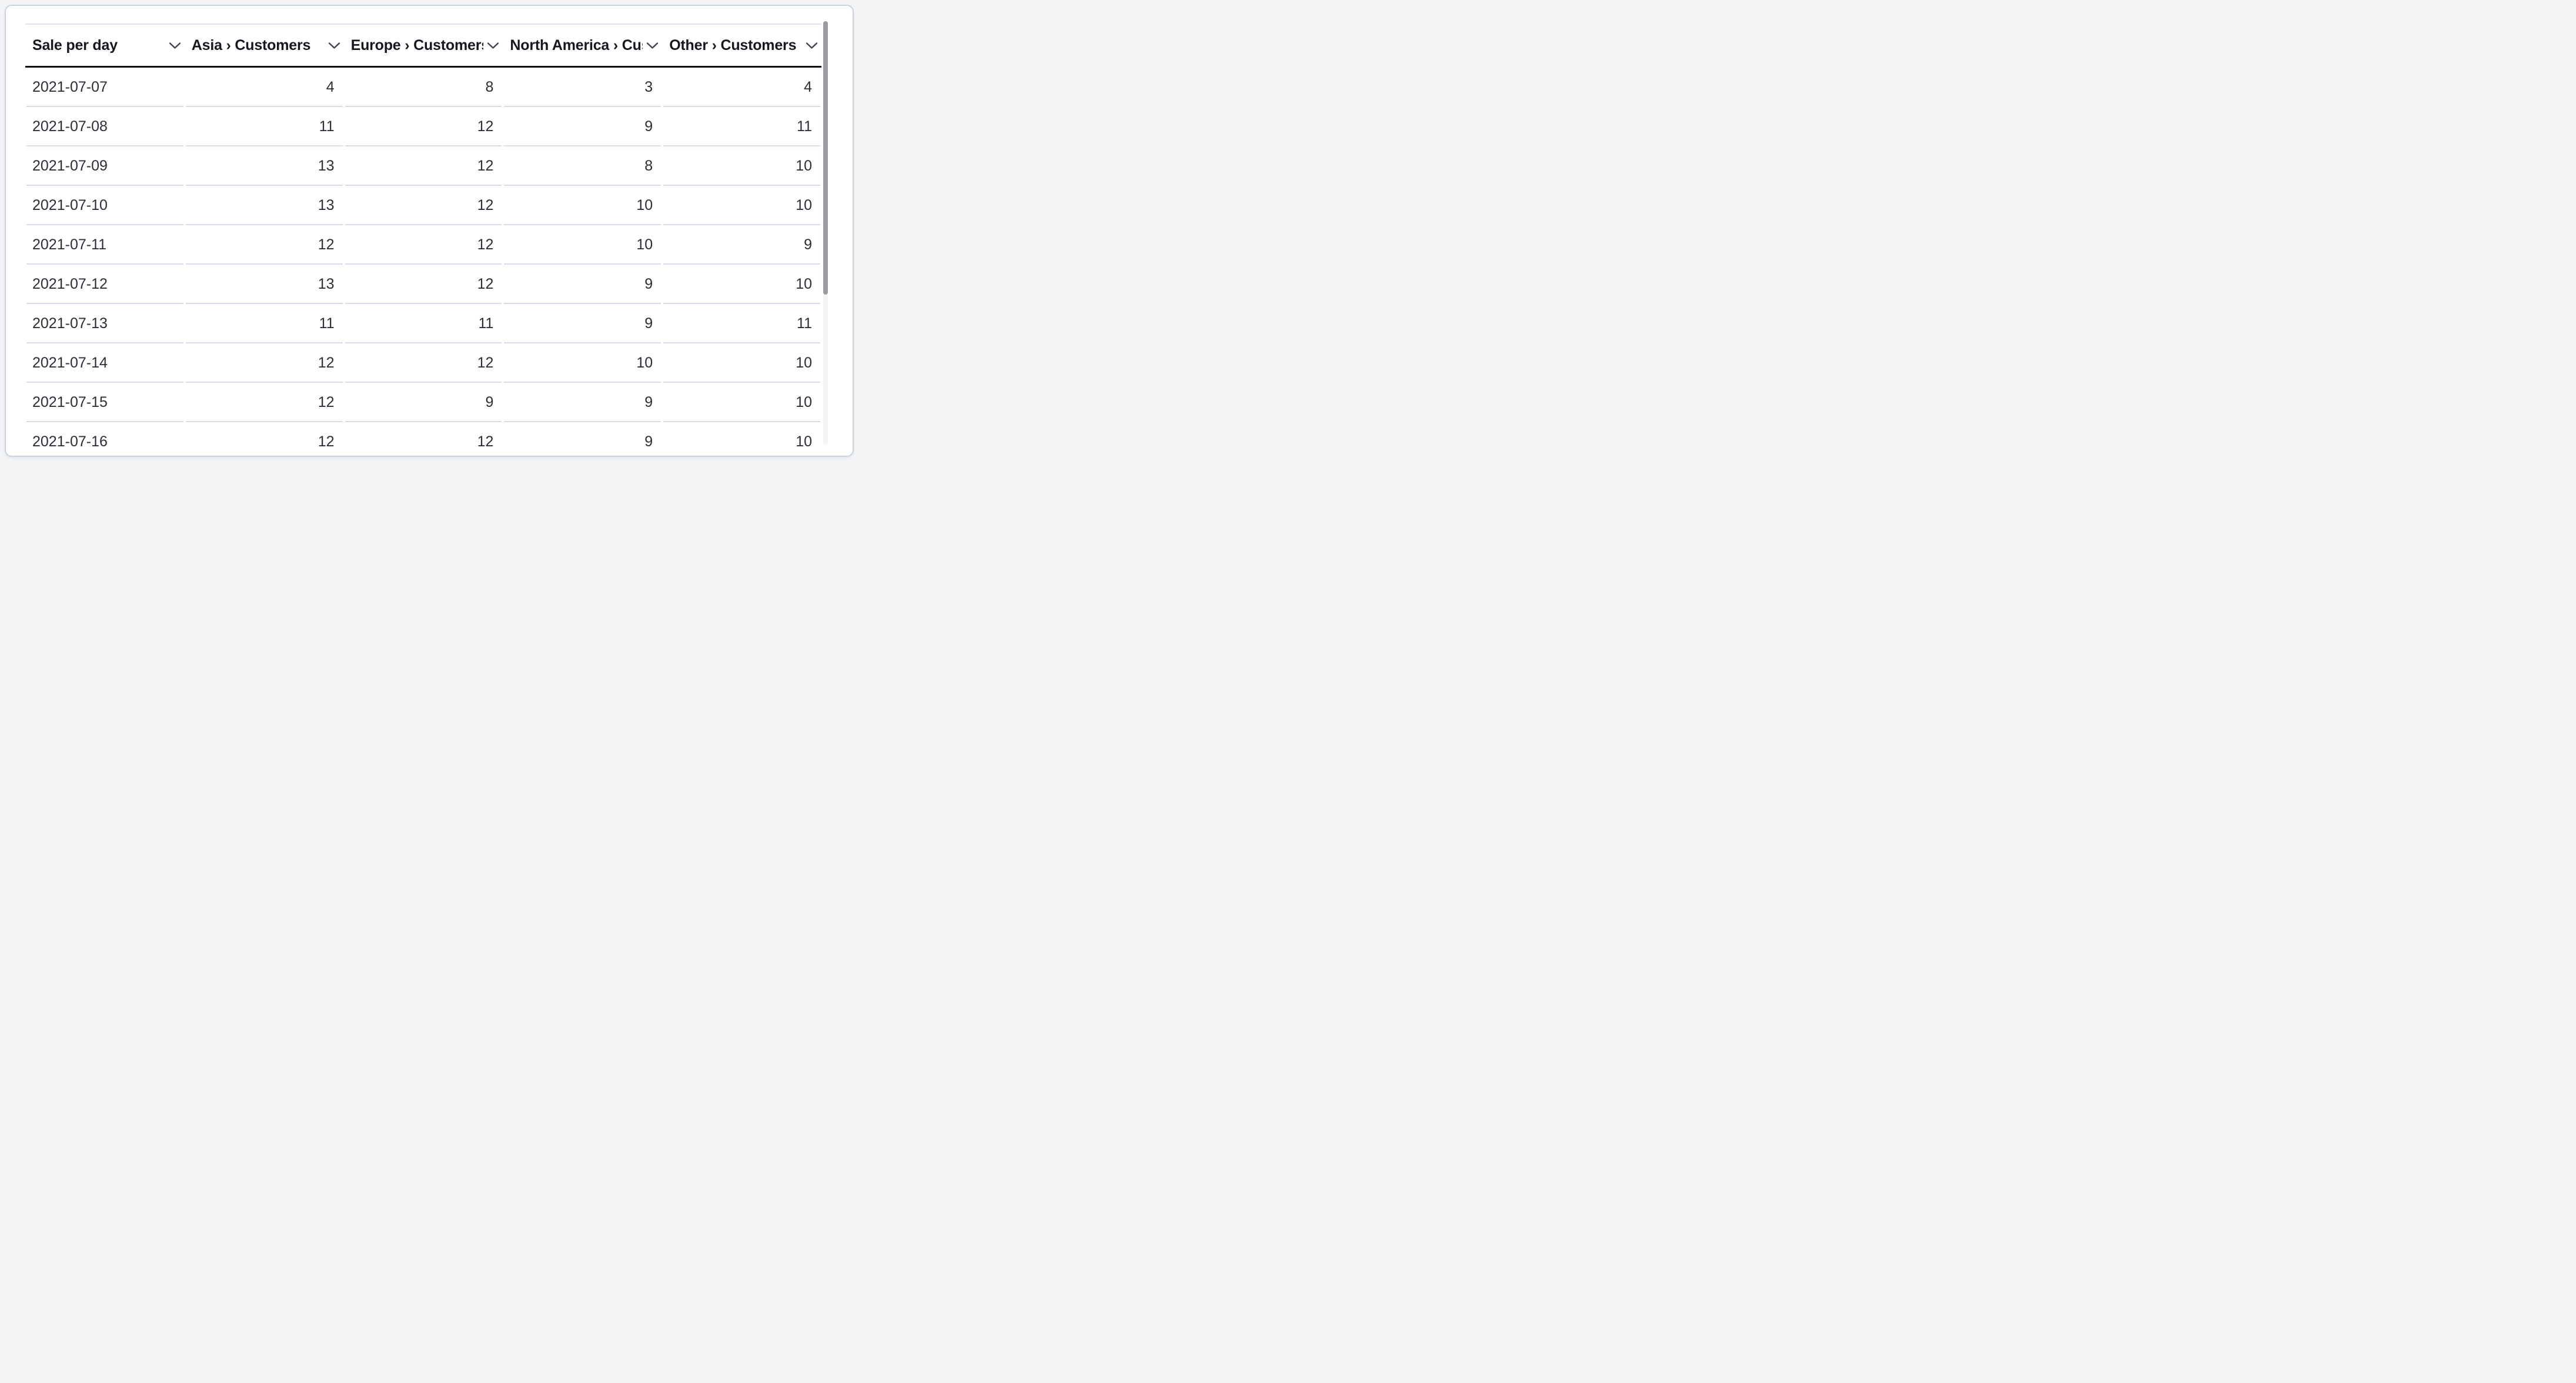 The image size is (2576, 1383). I want to click on column-header-label: Europe › Customers, so click(417, 45).